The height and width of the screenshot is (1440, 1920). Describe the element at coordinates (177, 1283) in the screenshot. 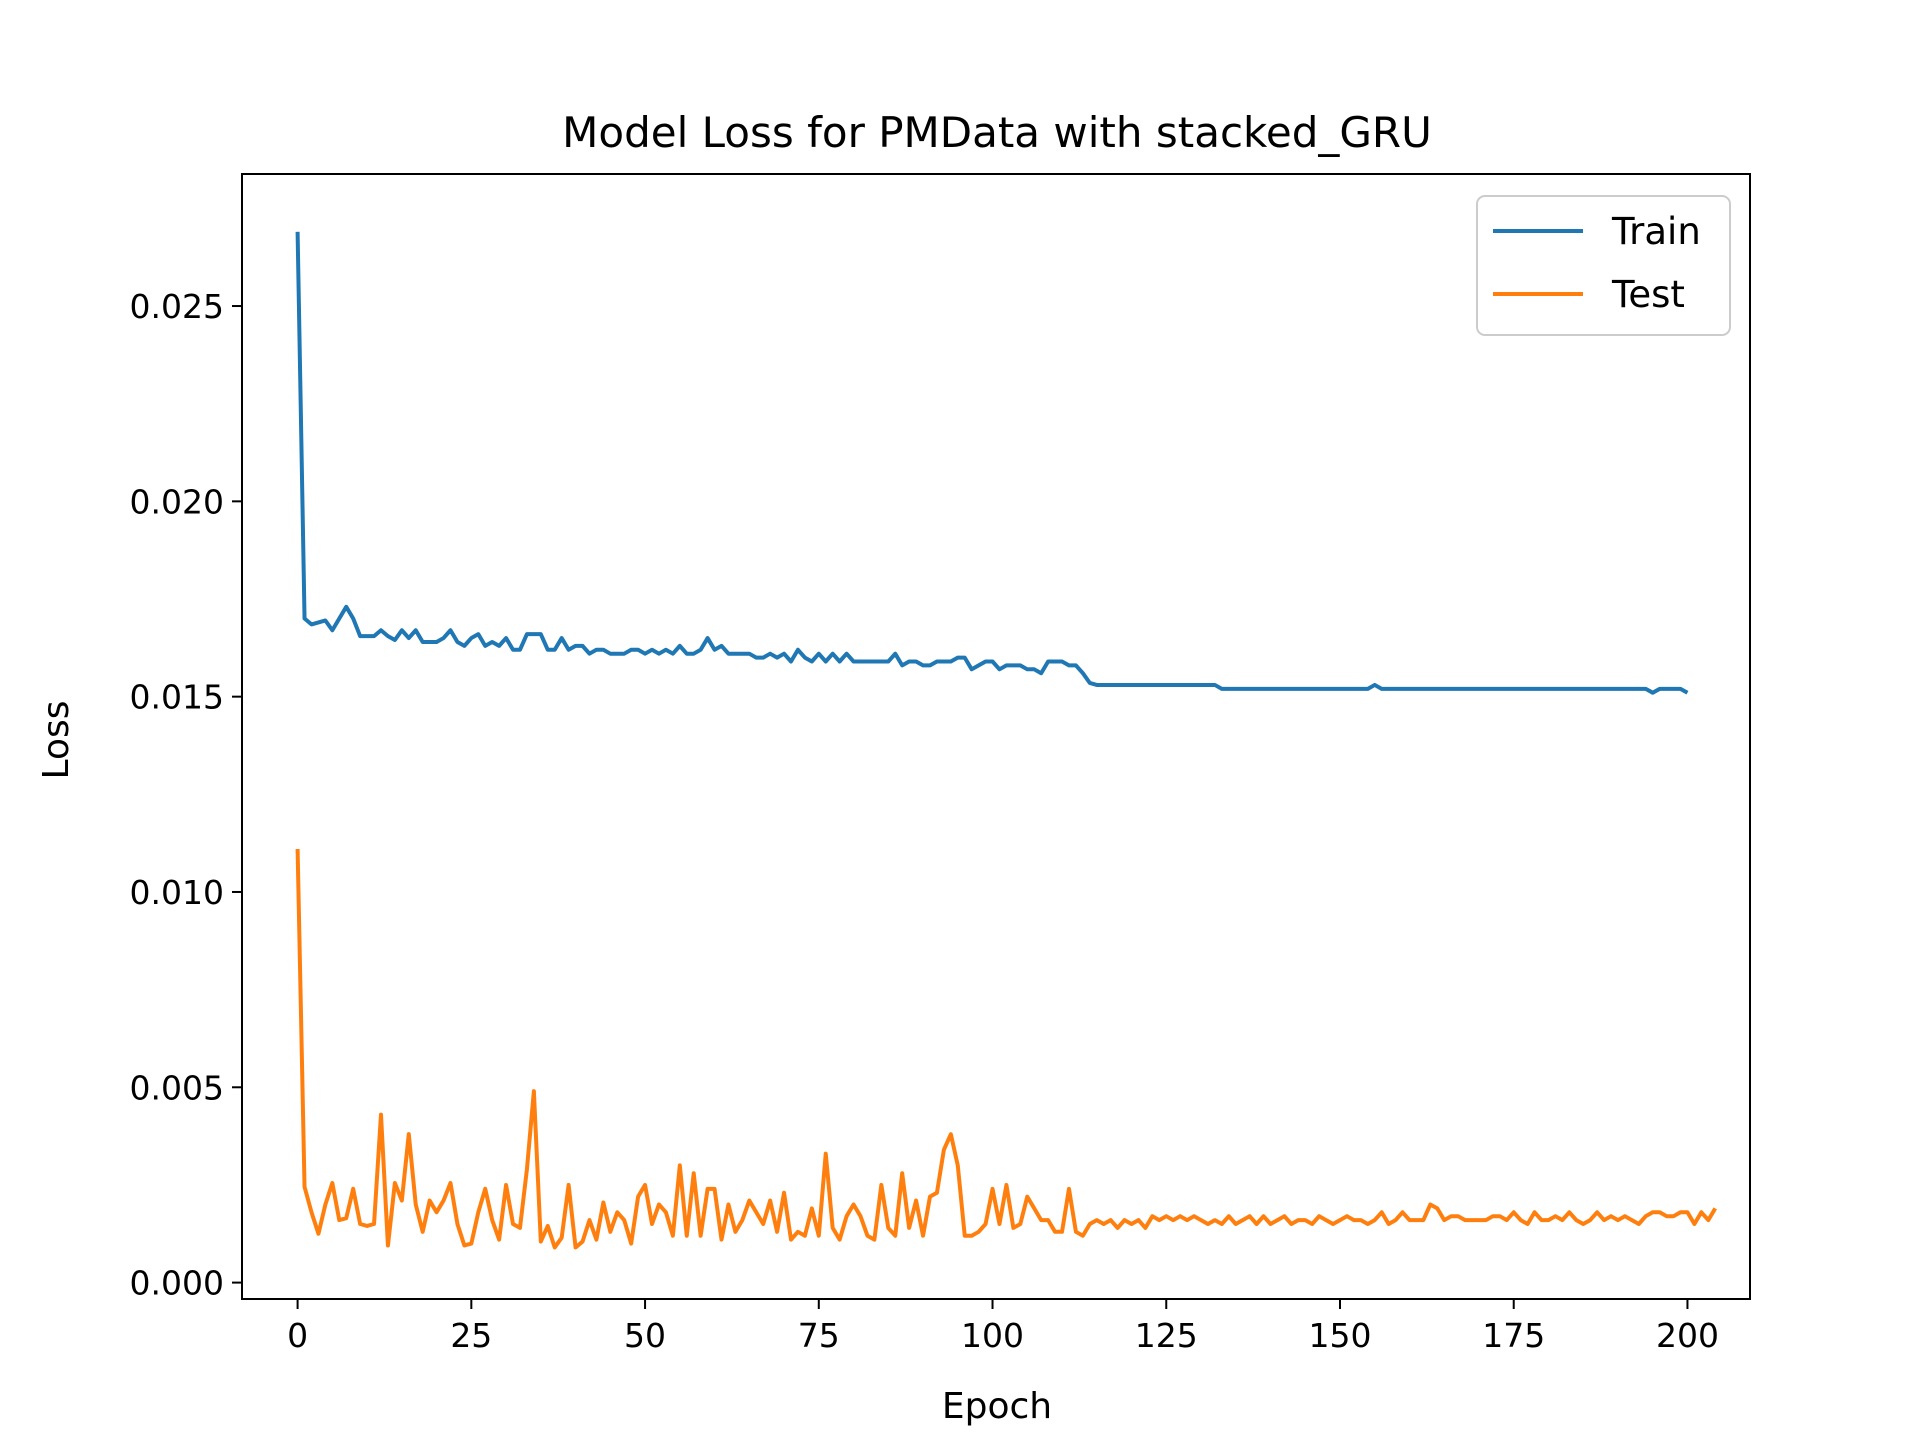

I see `y-tick-label: 0.000` at that location.